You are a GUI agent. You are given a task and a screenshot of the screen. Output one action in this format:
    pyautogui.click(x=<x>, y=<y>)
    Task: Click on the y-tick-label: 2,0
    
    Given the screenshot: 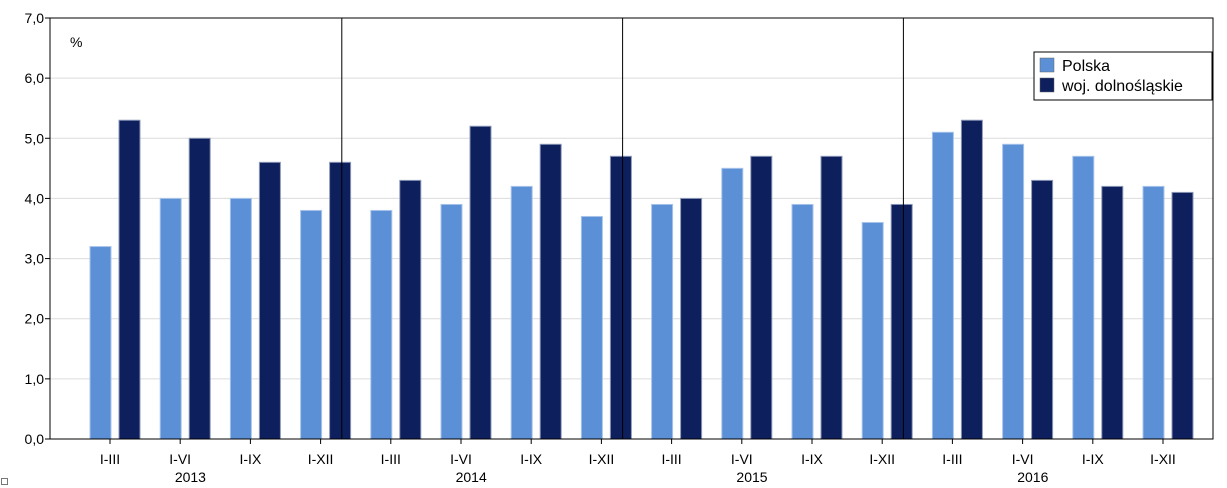 What is the action you would take?
    pyautogui.click(x=35, y=319)
    